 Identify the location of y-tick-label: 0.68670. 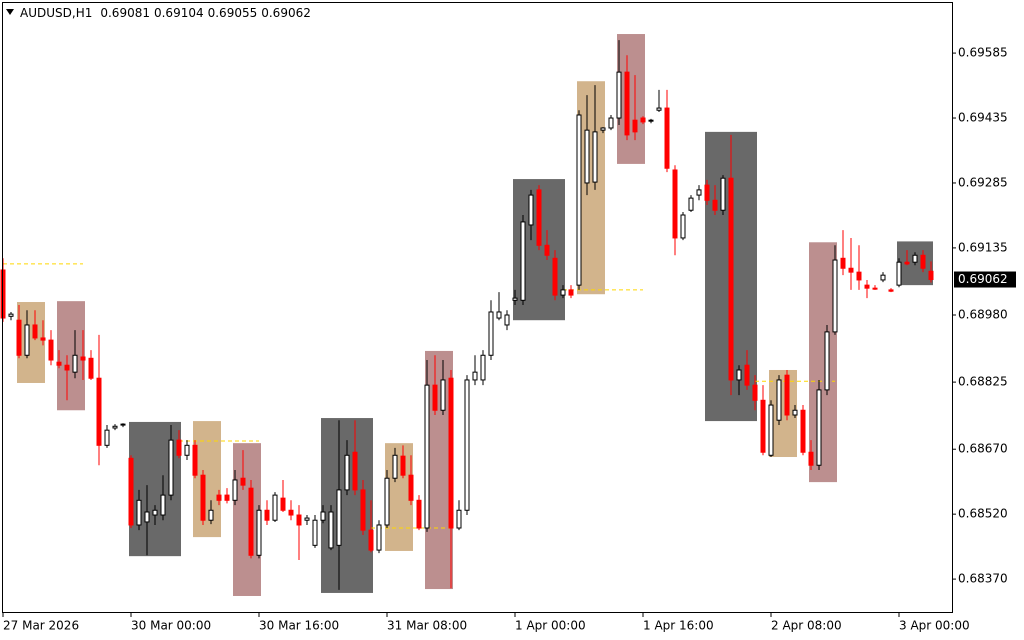
(983, 449).